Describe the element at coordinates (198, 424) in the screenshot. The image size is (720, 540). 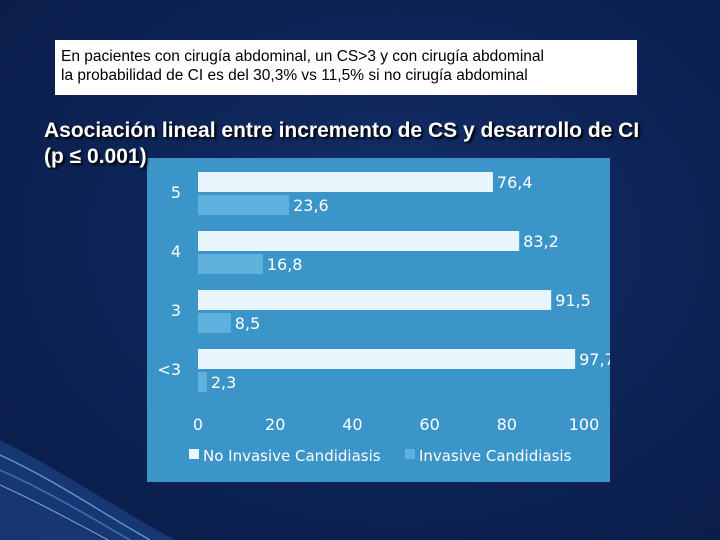
I see `x-tick-label: 0` at that location.